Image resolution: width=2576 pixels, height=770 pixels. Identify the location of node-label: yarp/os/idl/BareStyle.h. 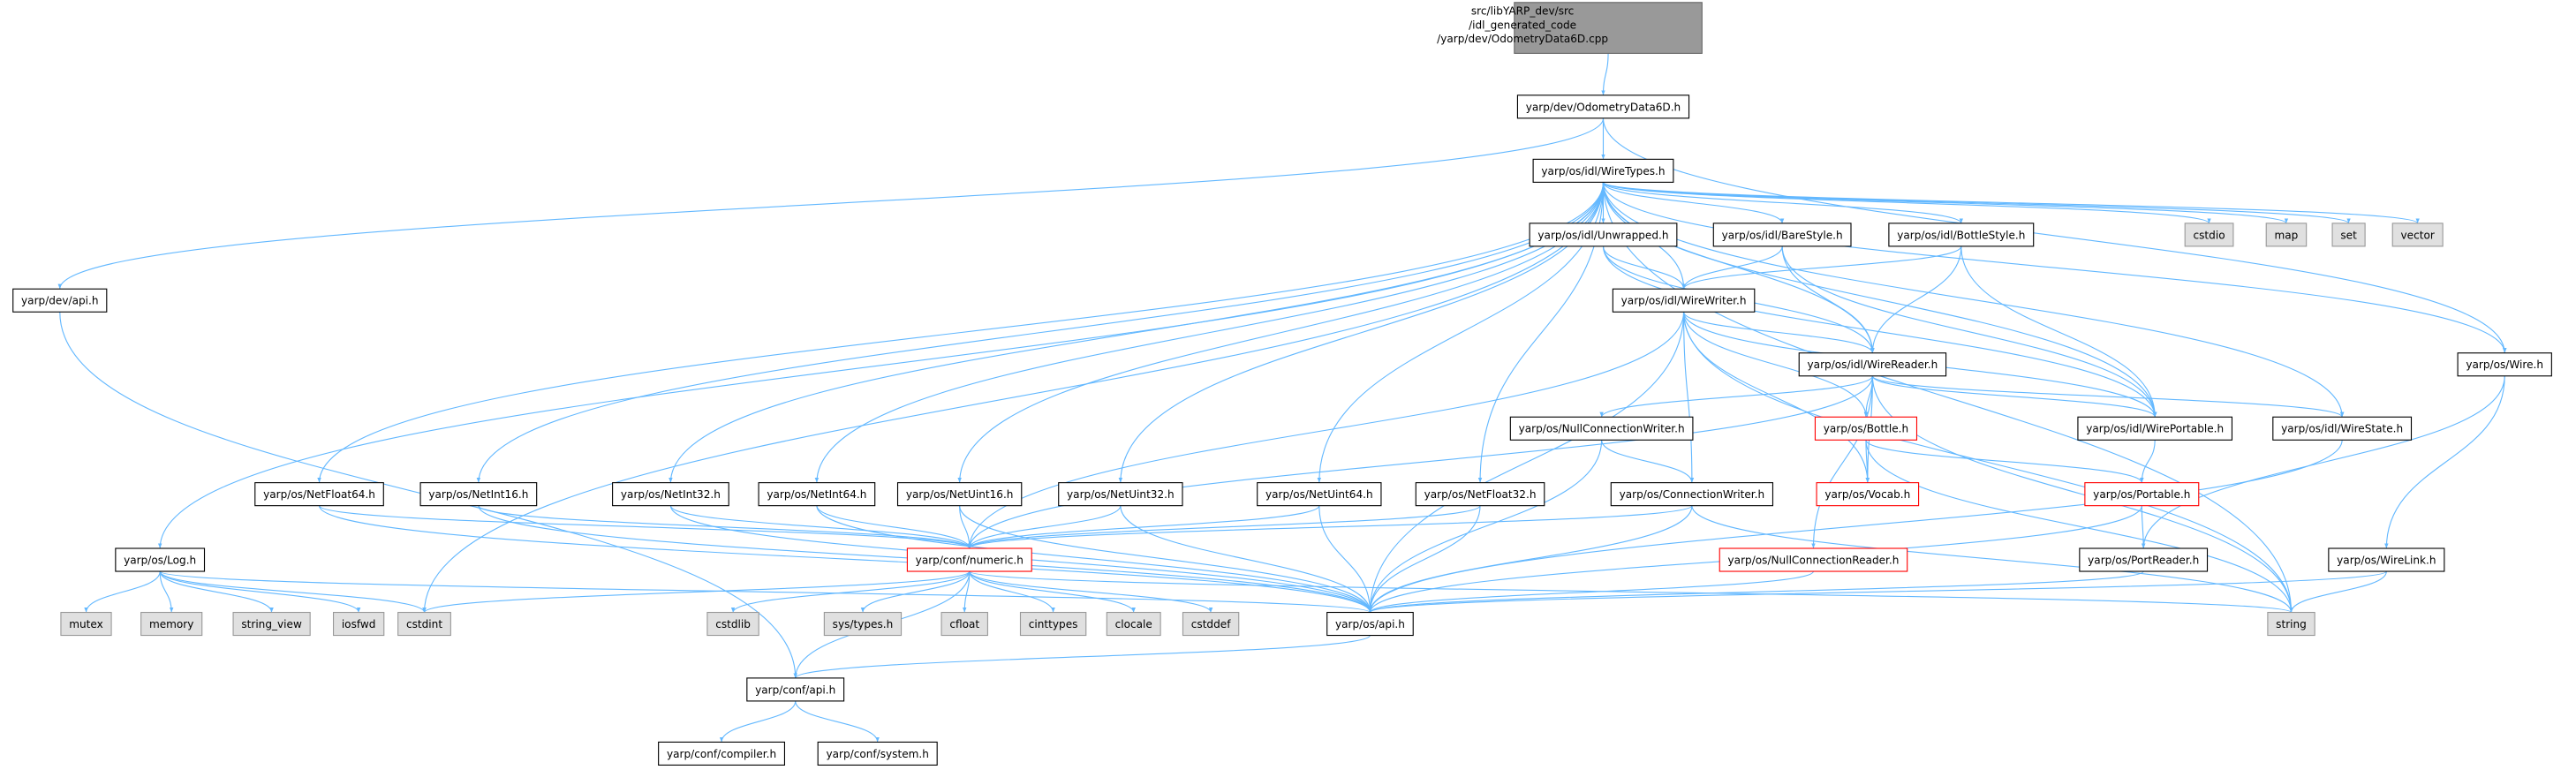
(1782, 235).